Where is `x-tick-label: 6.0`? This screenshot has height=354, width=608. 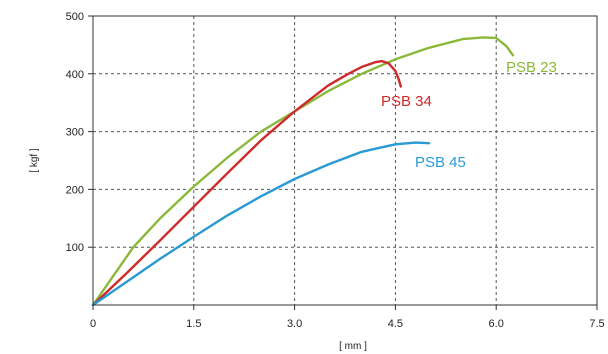
x-tick-label: 6.0 is located at coordinates (496, 324).